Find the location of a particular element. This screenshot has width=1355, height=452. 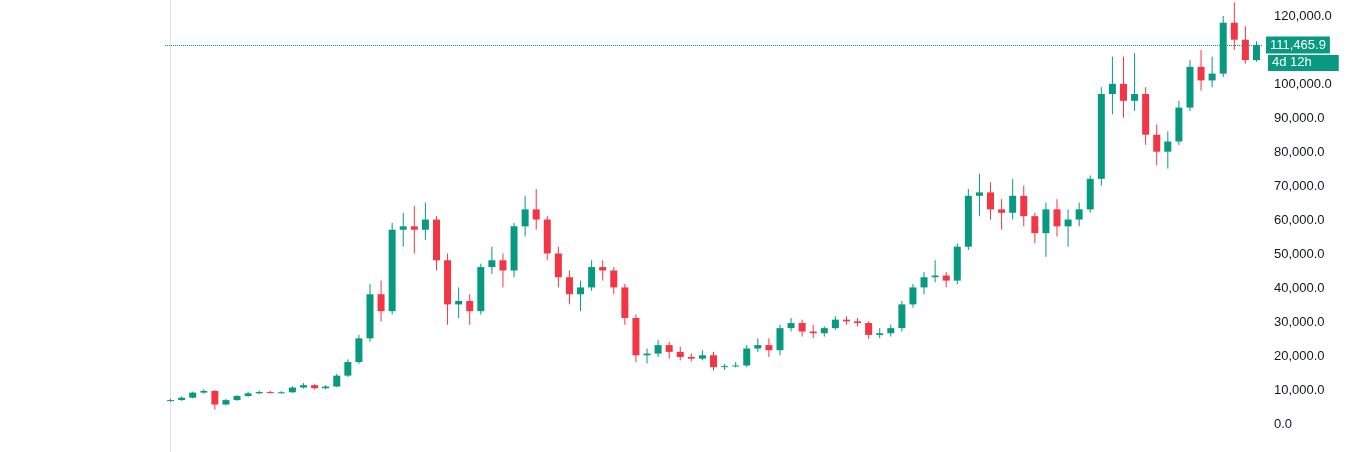

y-tick-label: 50,000.0 is located at coordinates (1299, 253).